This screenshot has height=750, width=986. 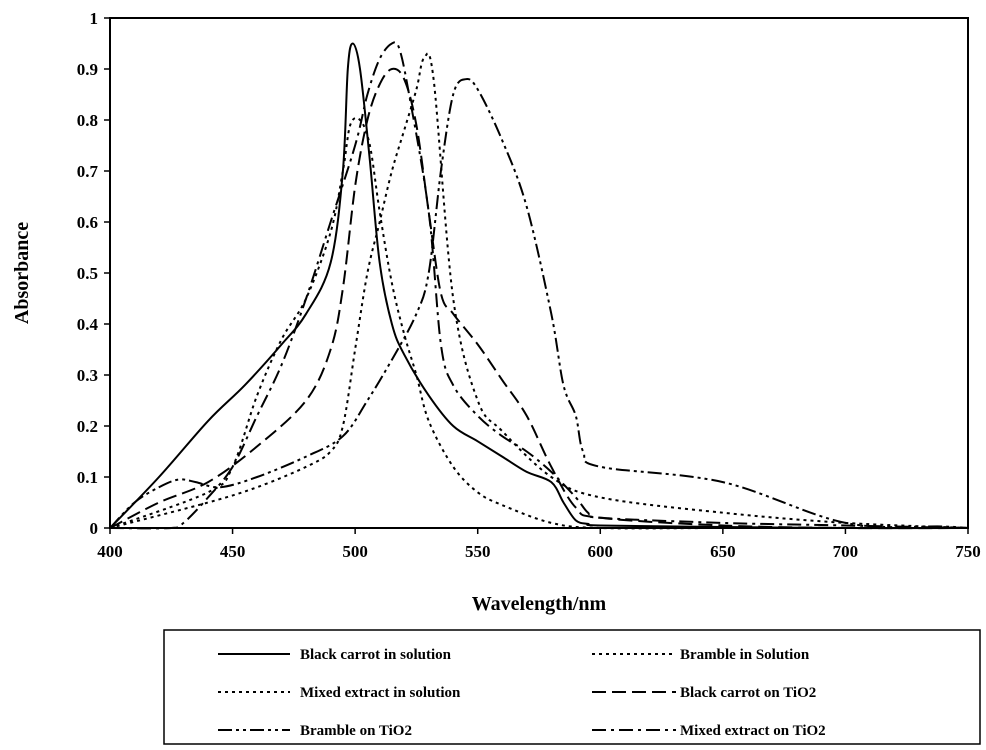 I want to click on y-tick-label: 0.1, so click(x=87, y=477).